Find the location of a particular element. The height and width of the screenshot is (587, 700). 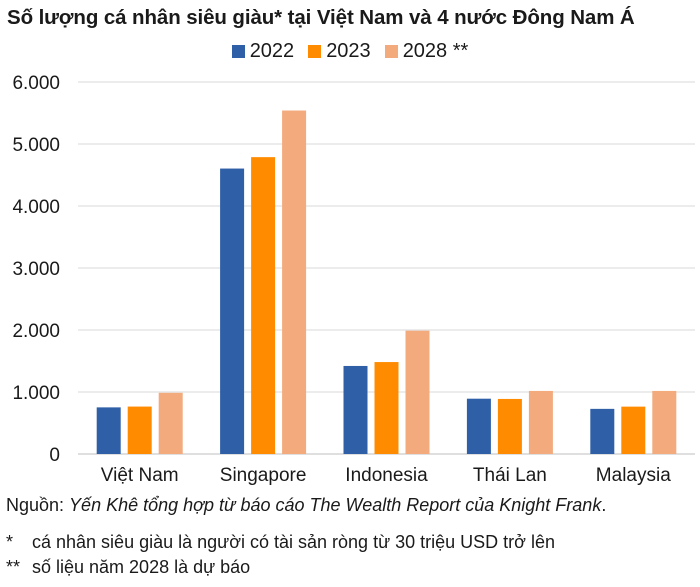

chart-legend: 2022 2023 2028 ** is located at coordinates (350, 51).